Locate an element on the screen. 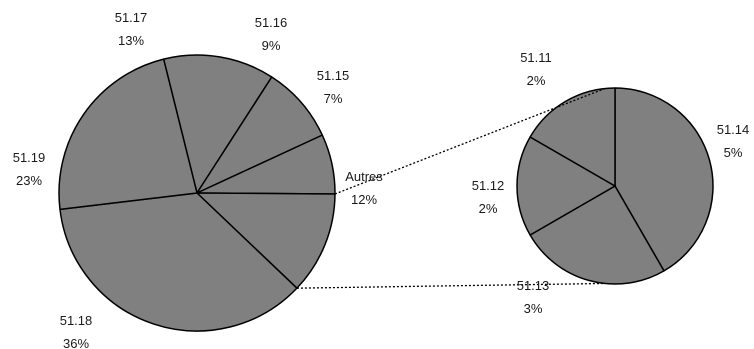 This screenshot has height=349, width=754. slice-label-51-13-name: 51.13 is located at coordinates (533, 285).